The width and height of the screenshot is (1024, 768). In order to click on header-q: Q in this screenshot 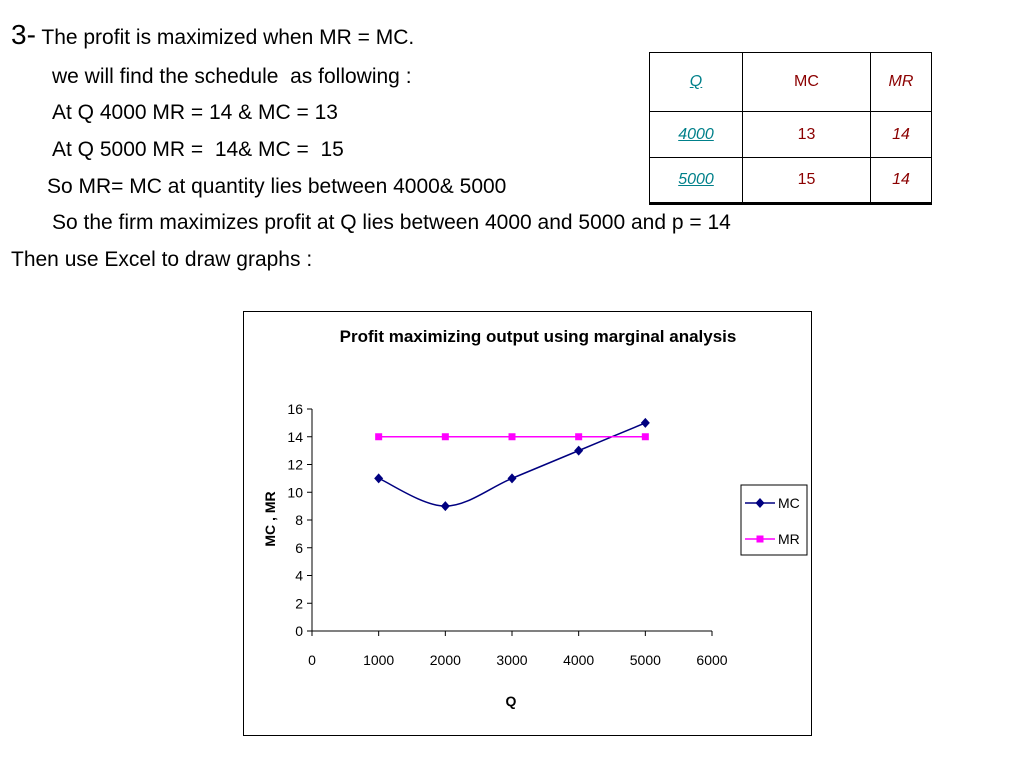, I will do `click(696, 82)`.